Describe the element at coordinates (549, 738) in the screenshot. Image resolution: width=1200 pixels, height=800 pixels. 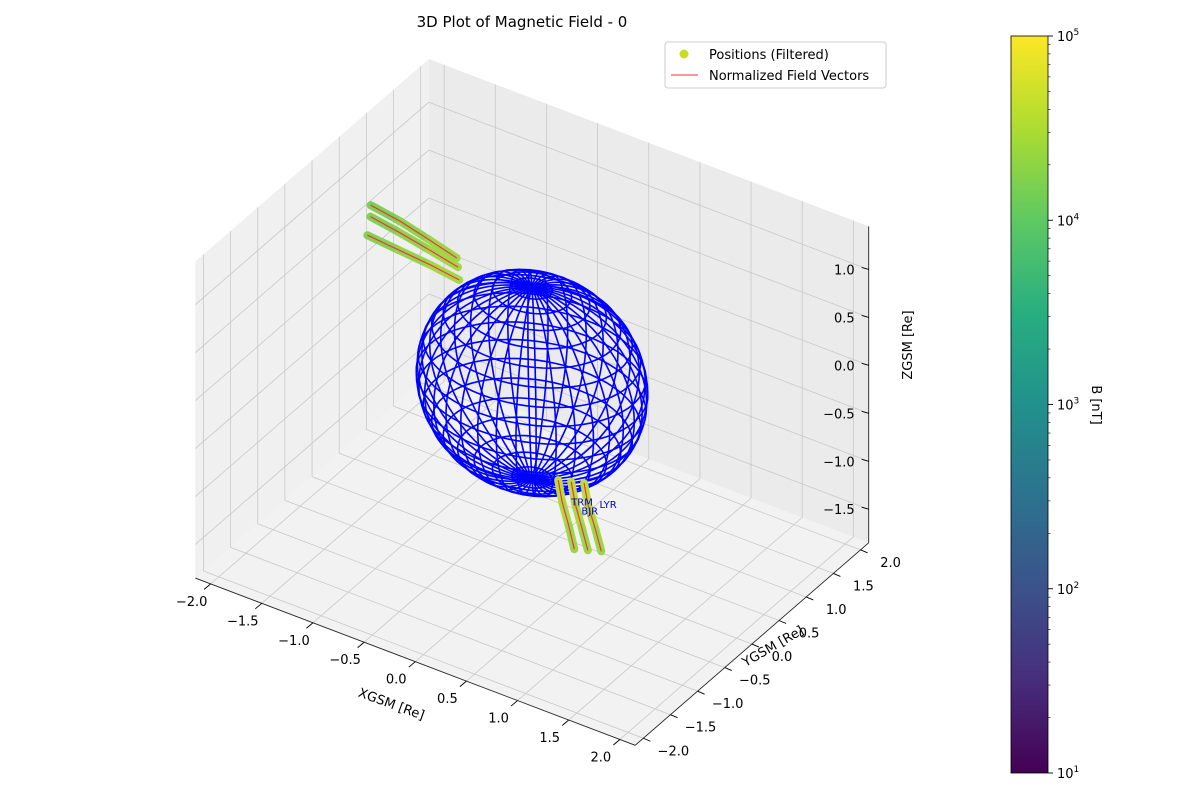
I see `x-tick-label: 1.5` at that location.